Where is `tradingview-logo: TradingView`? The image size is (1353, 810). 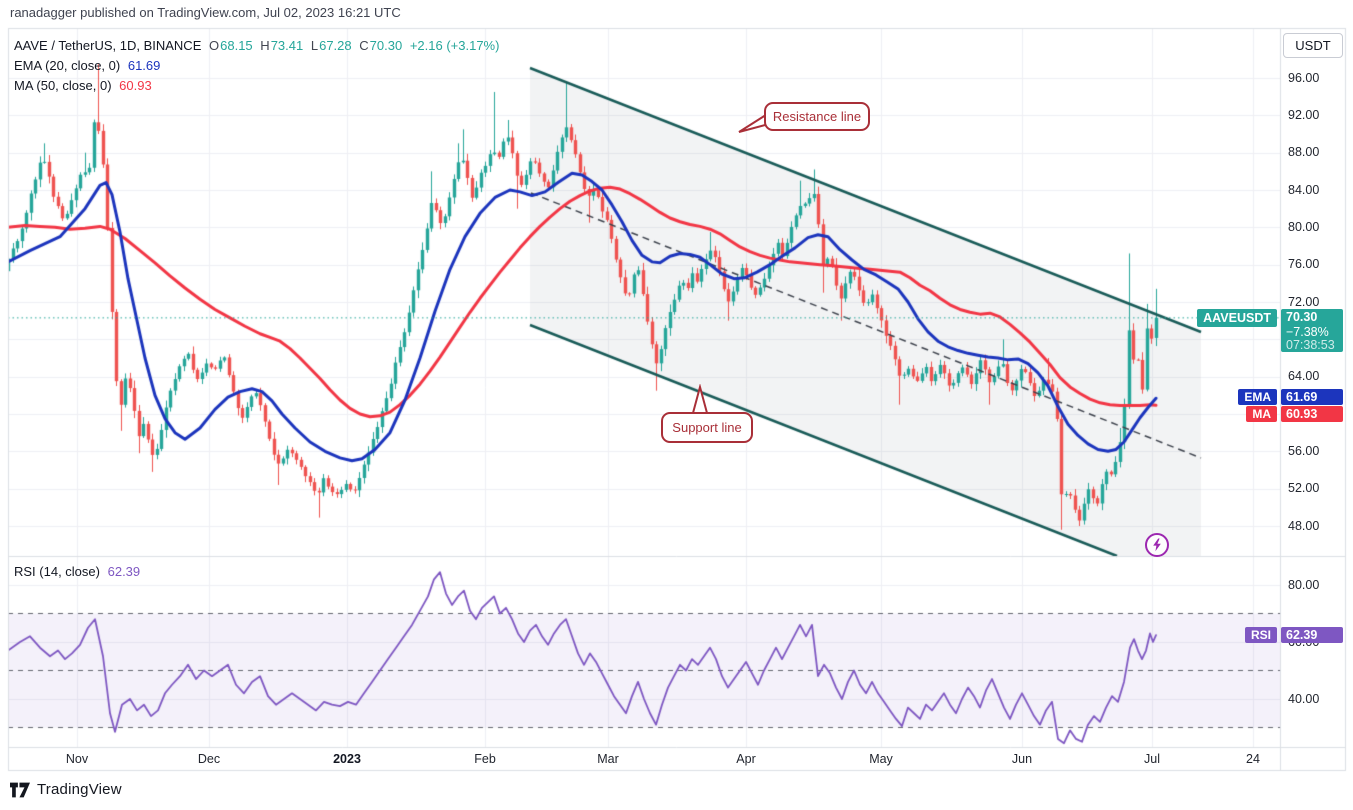
tradingview-logo: TradingView is located at coordinates (66, 789).